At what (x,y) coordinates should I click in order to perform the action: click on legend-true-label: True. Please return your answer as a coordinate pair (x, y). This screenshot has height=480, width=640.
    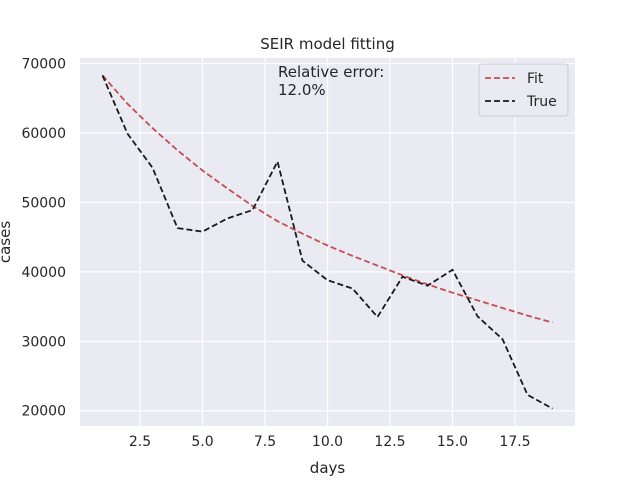
    Looking at the image, I should click on (541, 102).